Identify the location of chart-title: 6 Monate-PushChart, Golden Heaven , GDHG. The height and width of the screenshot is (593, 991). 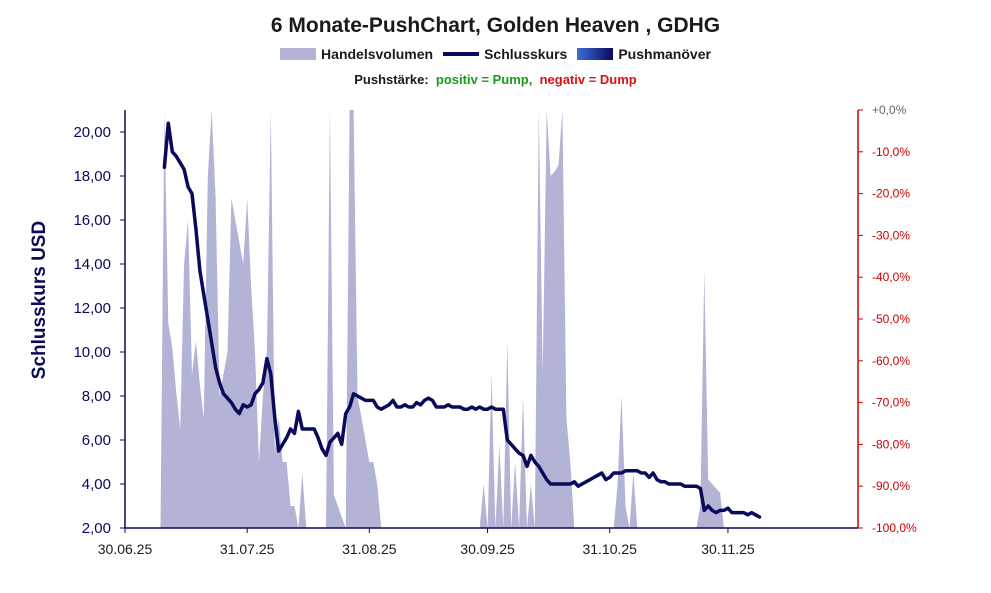
(495, 25).